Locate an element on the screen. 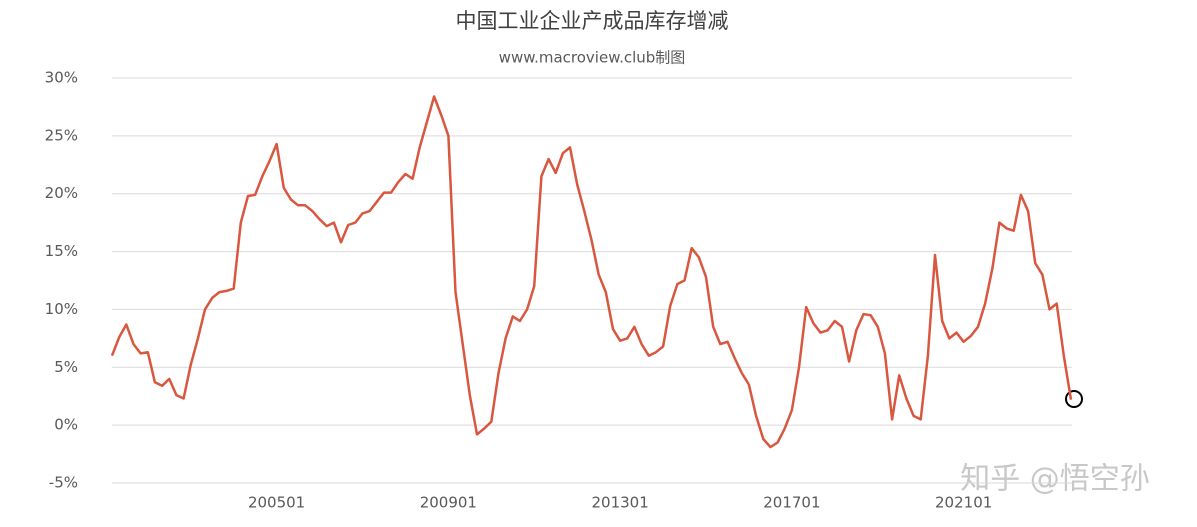 This screenshot has height=527, width=1197. y-tick-label: 30% is located at coordinates (61, 78).